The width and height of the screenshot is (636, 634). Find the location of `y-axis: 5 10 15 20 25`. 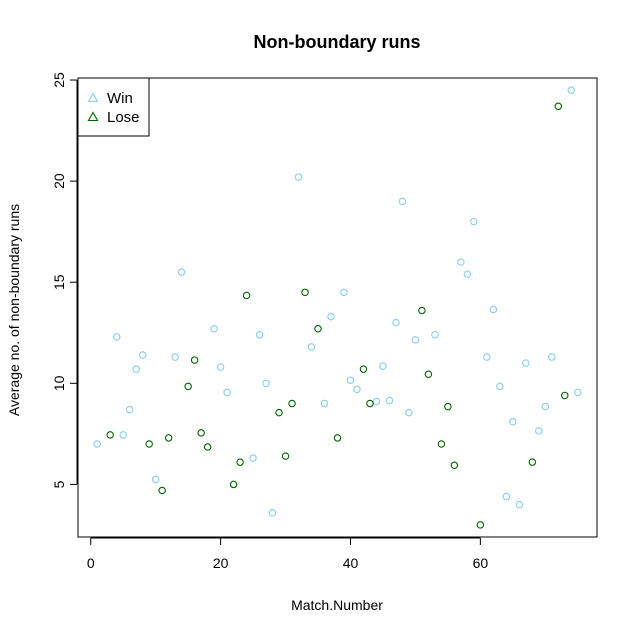

y-axis: 5 10 15 20 25 is located at coordinates (64, 280).